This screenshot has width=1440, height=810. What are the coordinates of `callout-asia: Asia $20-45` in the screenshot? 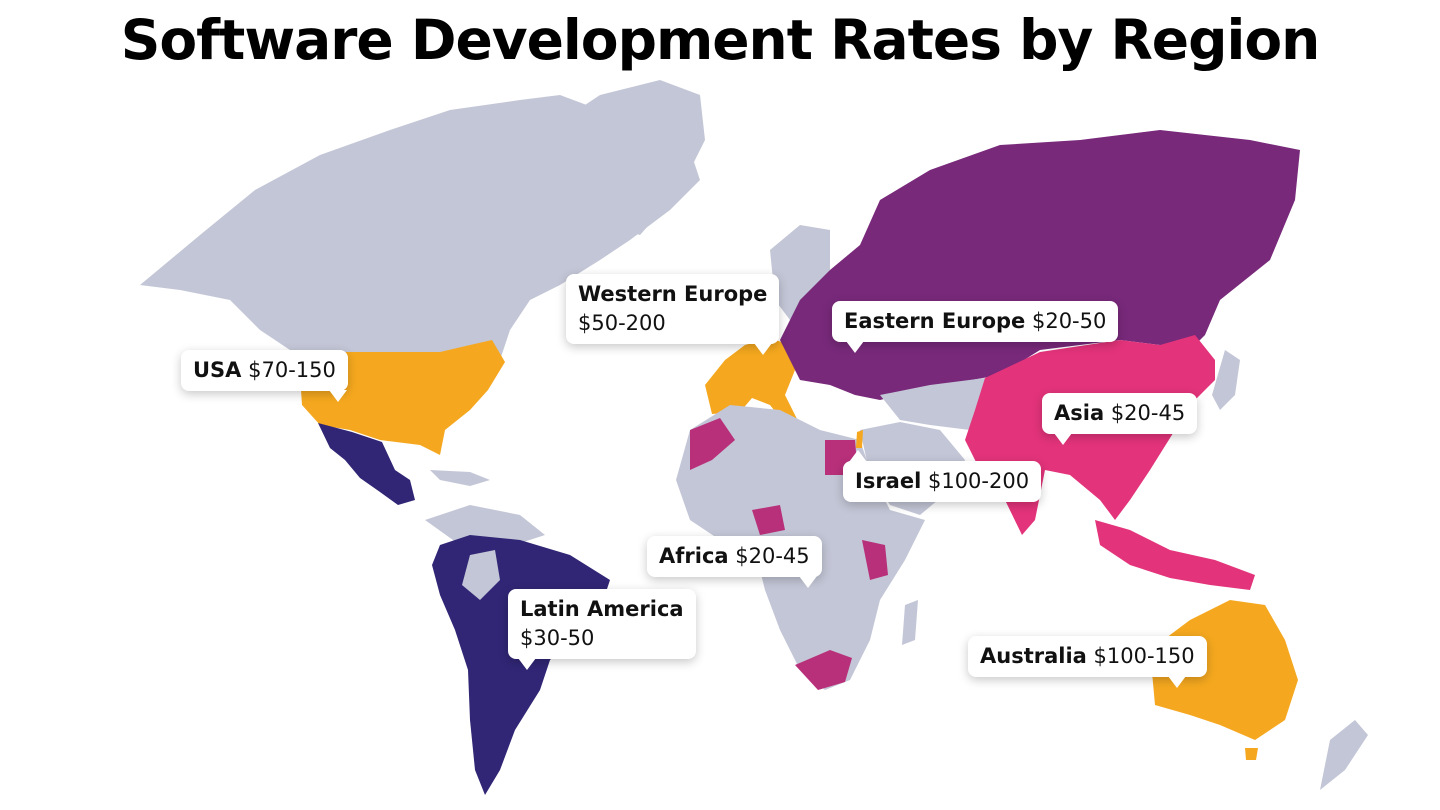 It's located at (1120, 419).